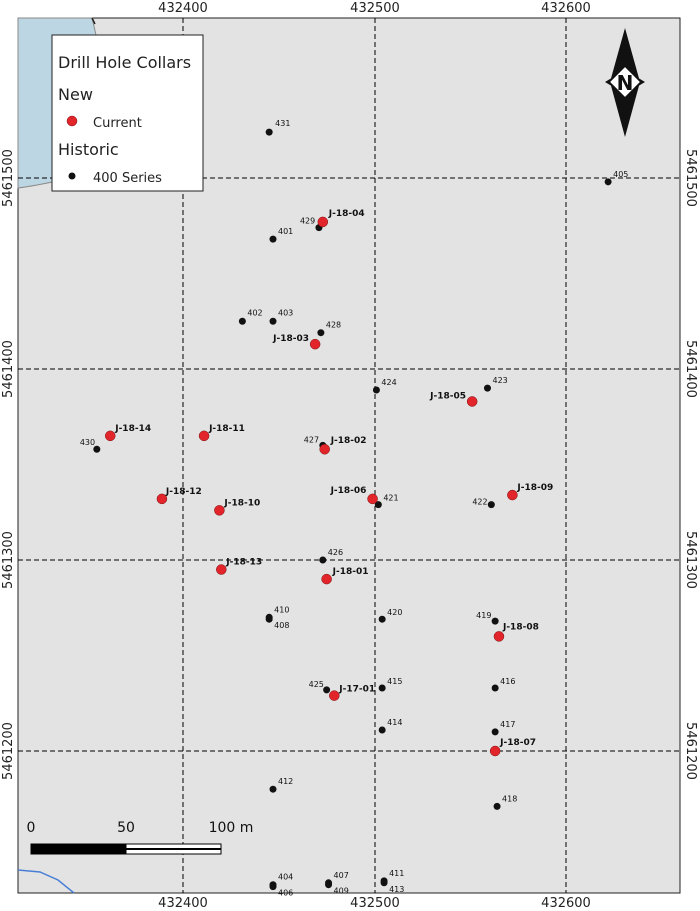 This screenshot has height=911, width=700. I want to click on historic-hole-label-429: 429, so click(307, 221).